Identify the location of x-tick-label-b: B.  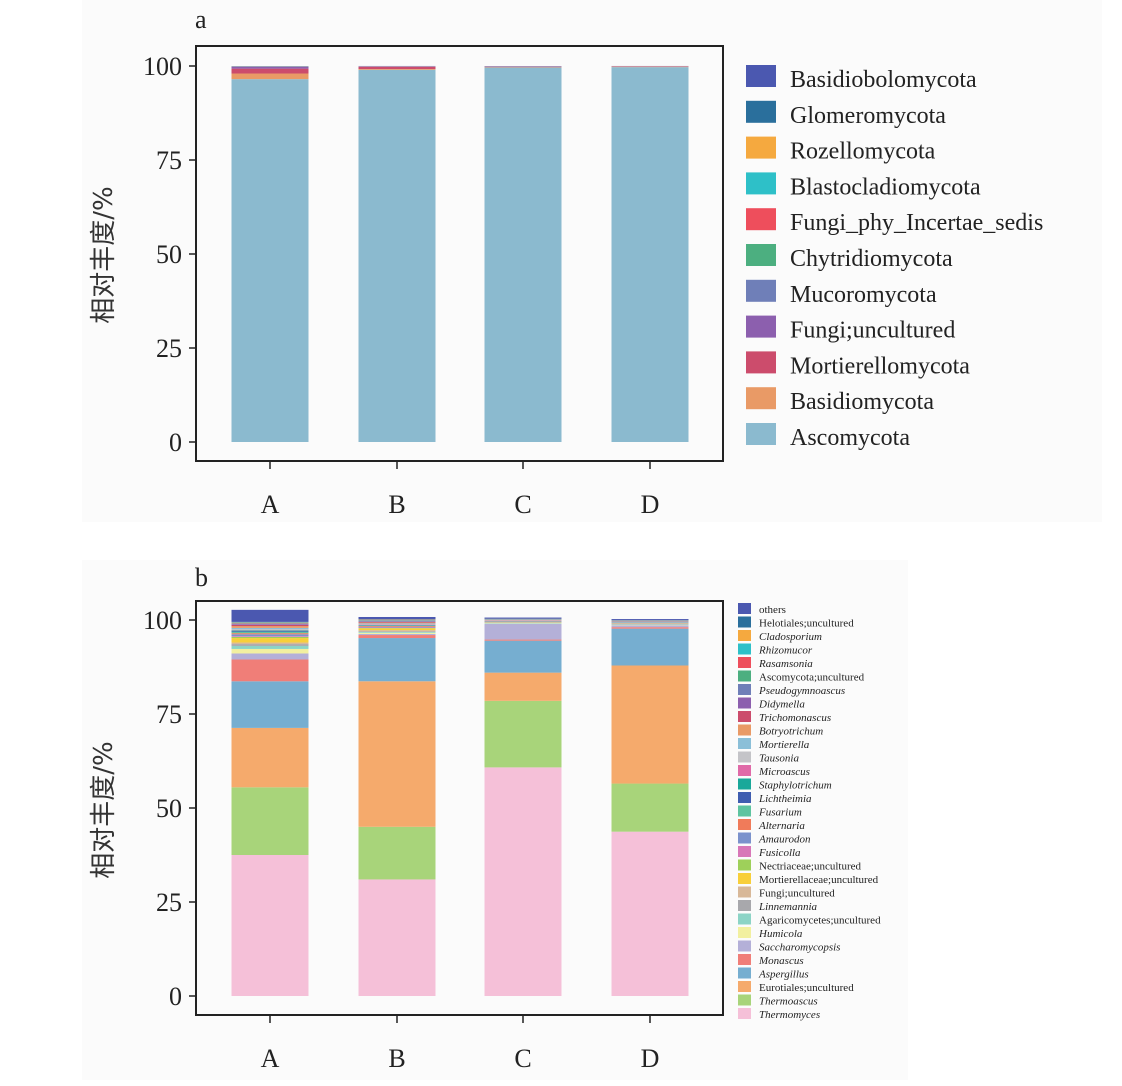
(396, 1058).